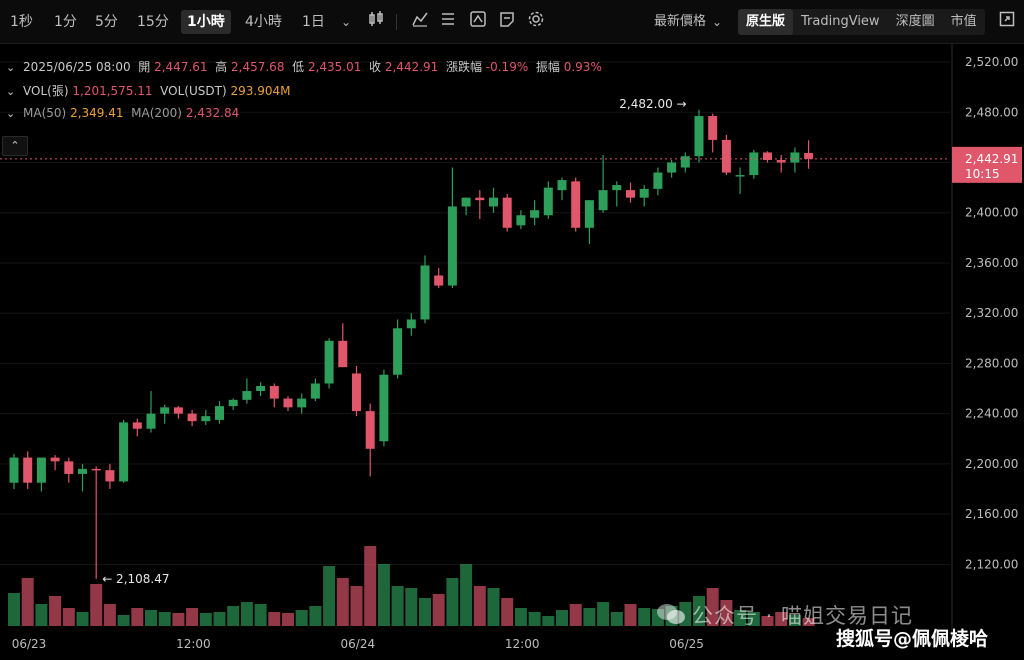  Describe the element at coordinates (376, 22) in the screenshot. I see `candle-type-icon` at that location.